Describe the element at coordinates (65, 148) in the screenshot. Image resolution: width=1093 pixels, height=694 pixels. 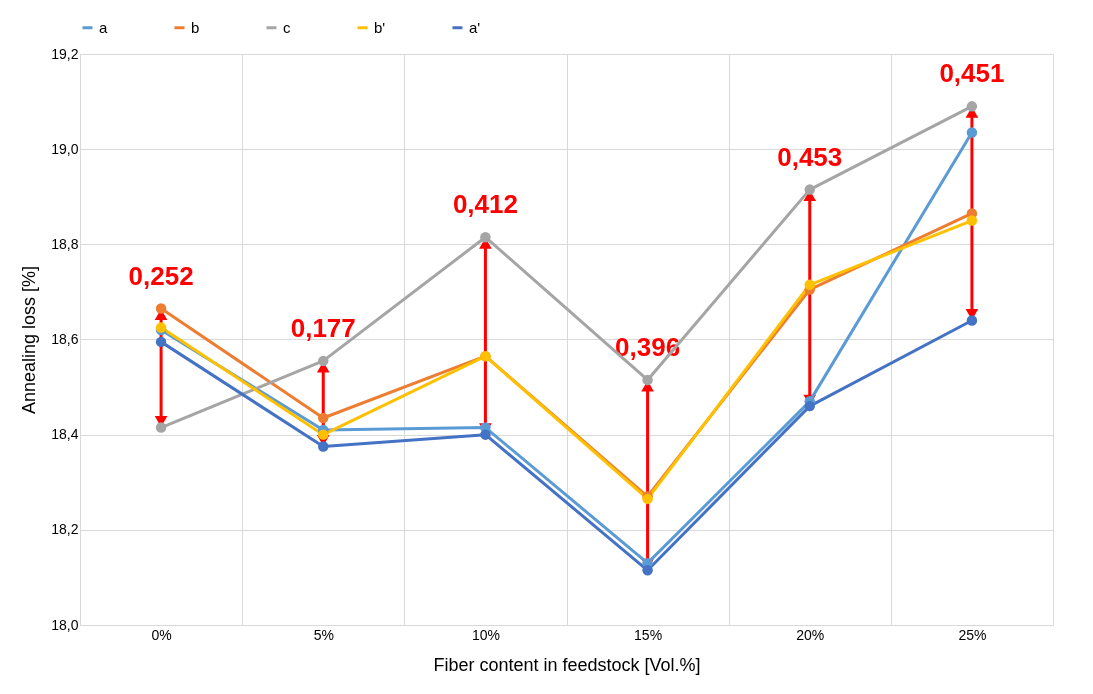
I see `y-tick-label: 19,0` at that location.